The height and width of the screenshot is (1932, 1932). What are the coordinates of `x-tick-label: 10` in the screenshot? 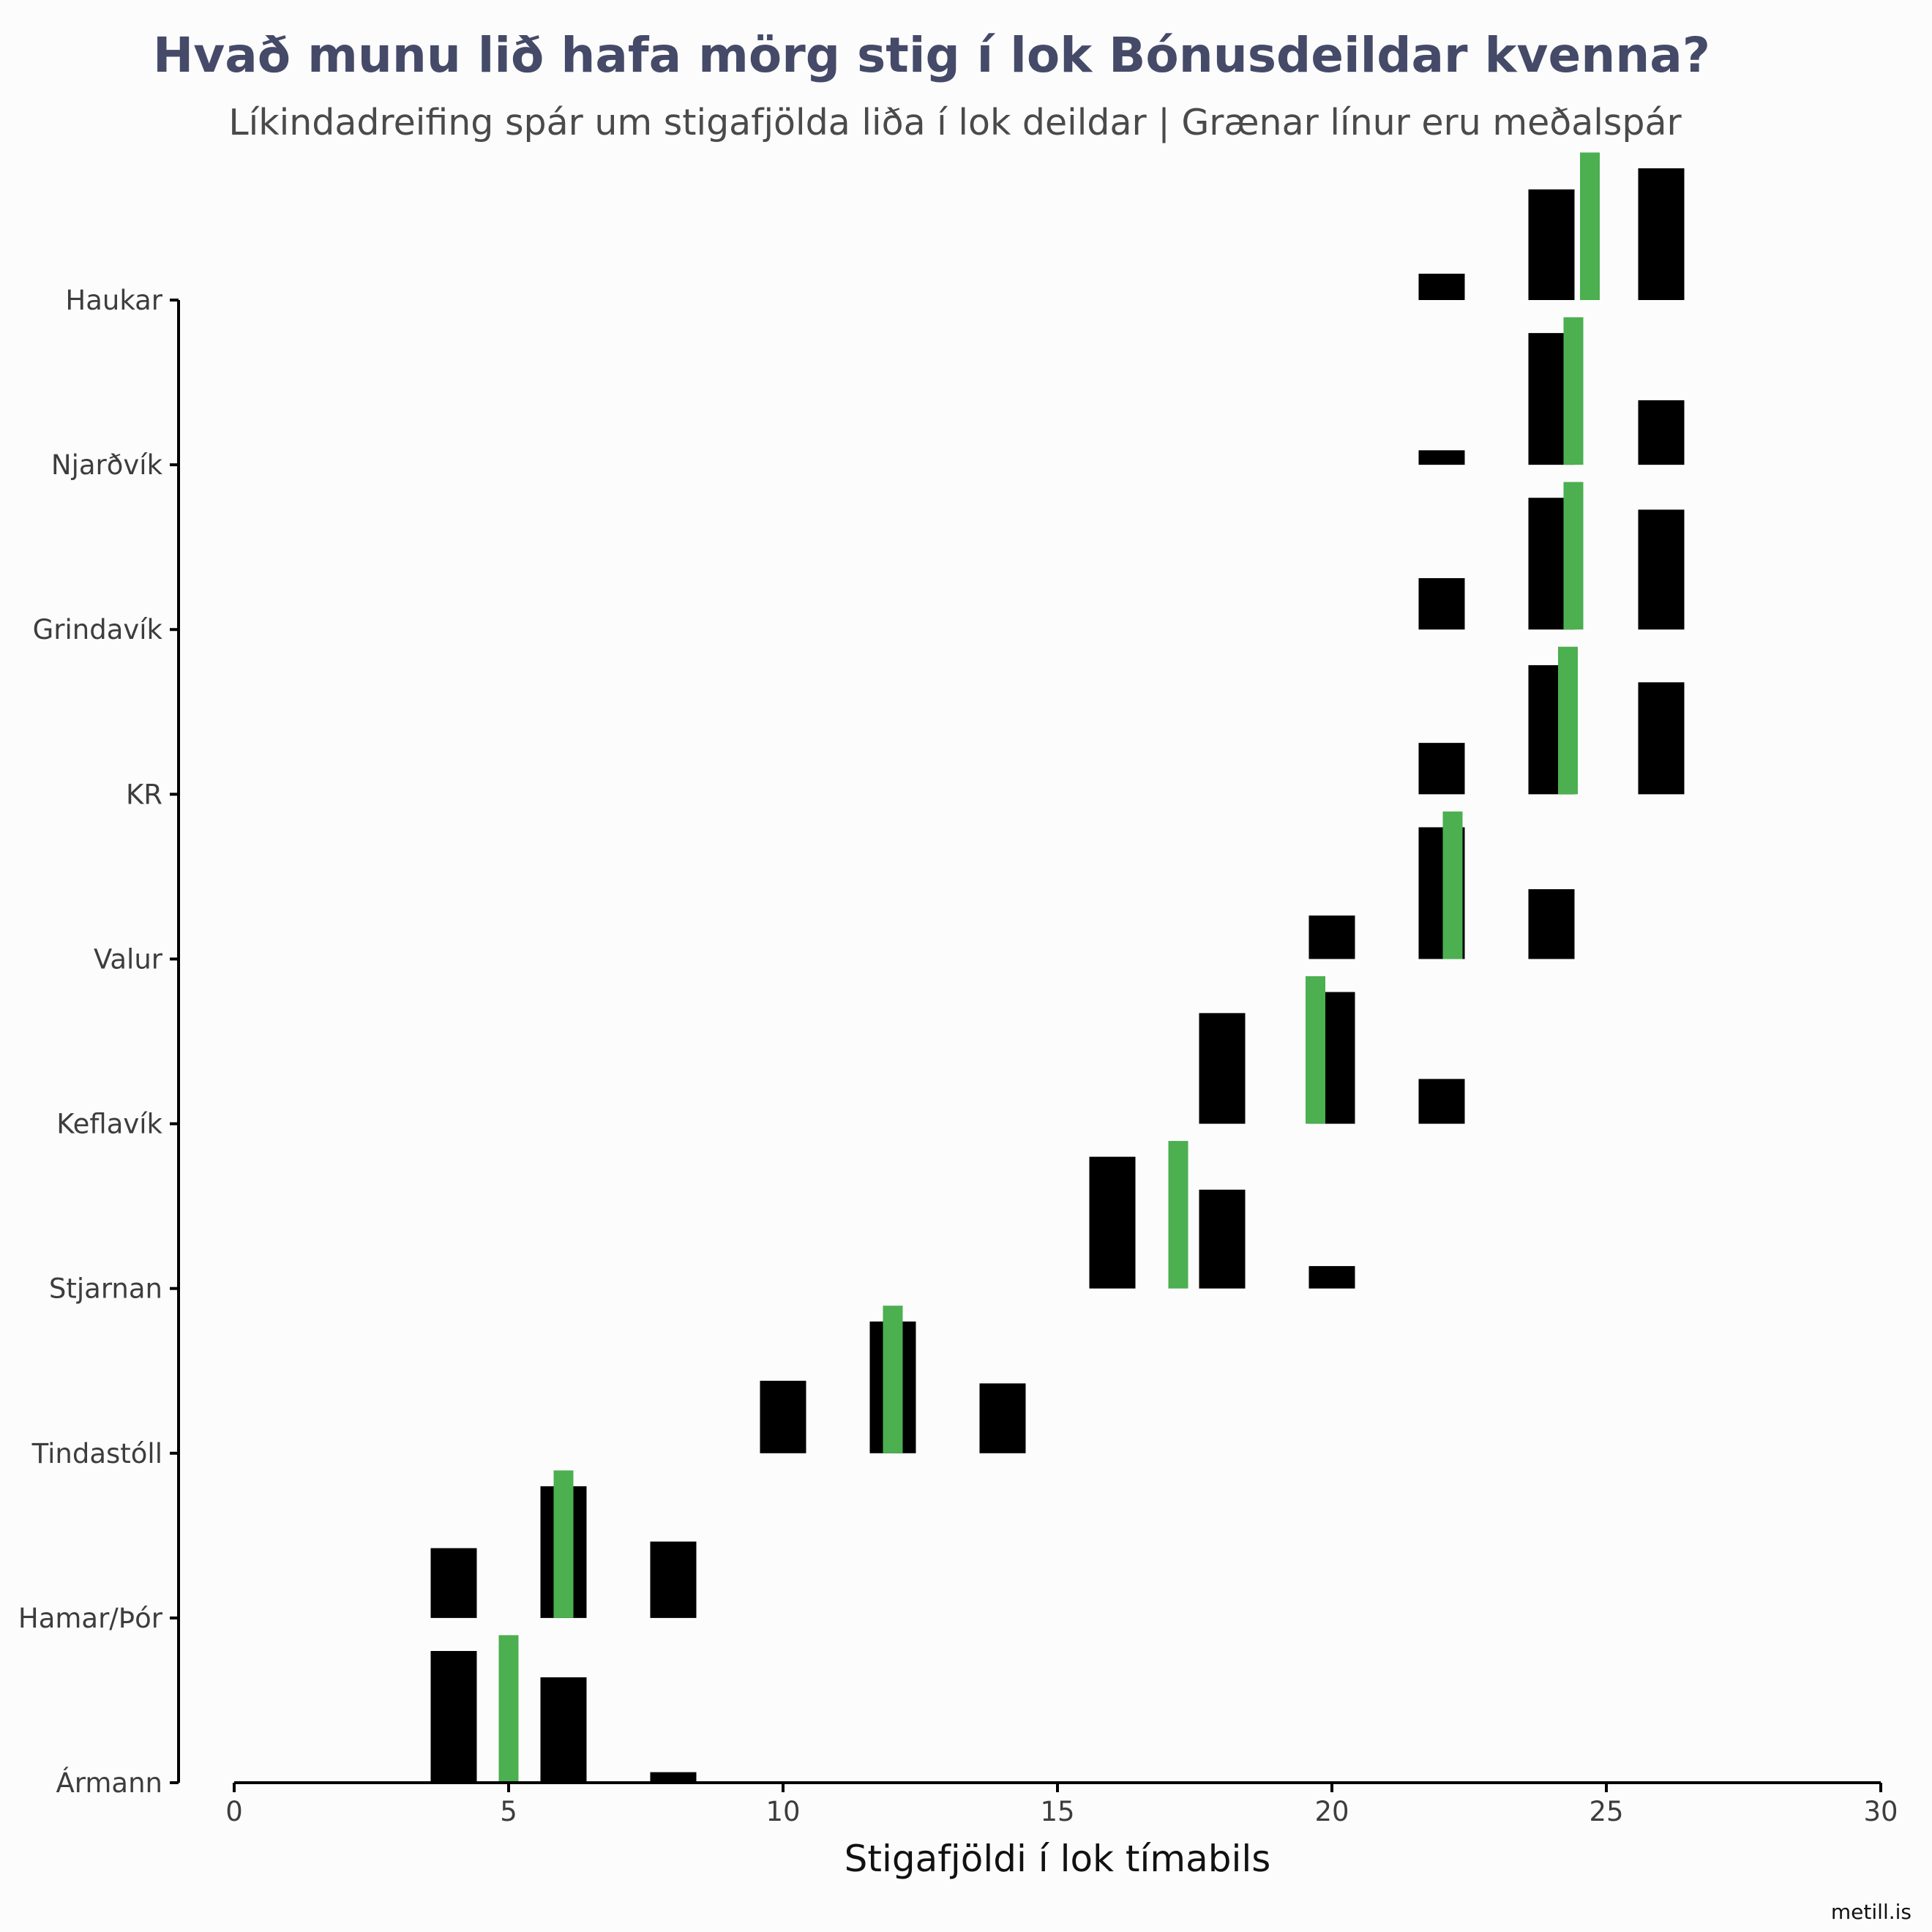 It's located at (782, 1811).